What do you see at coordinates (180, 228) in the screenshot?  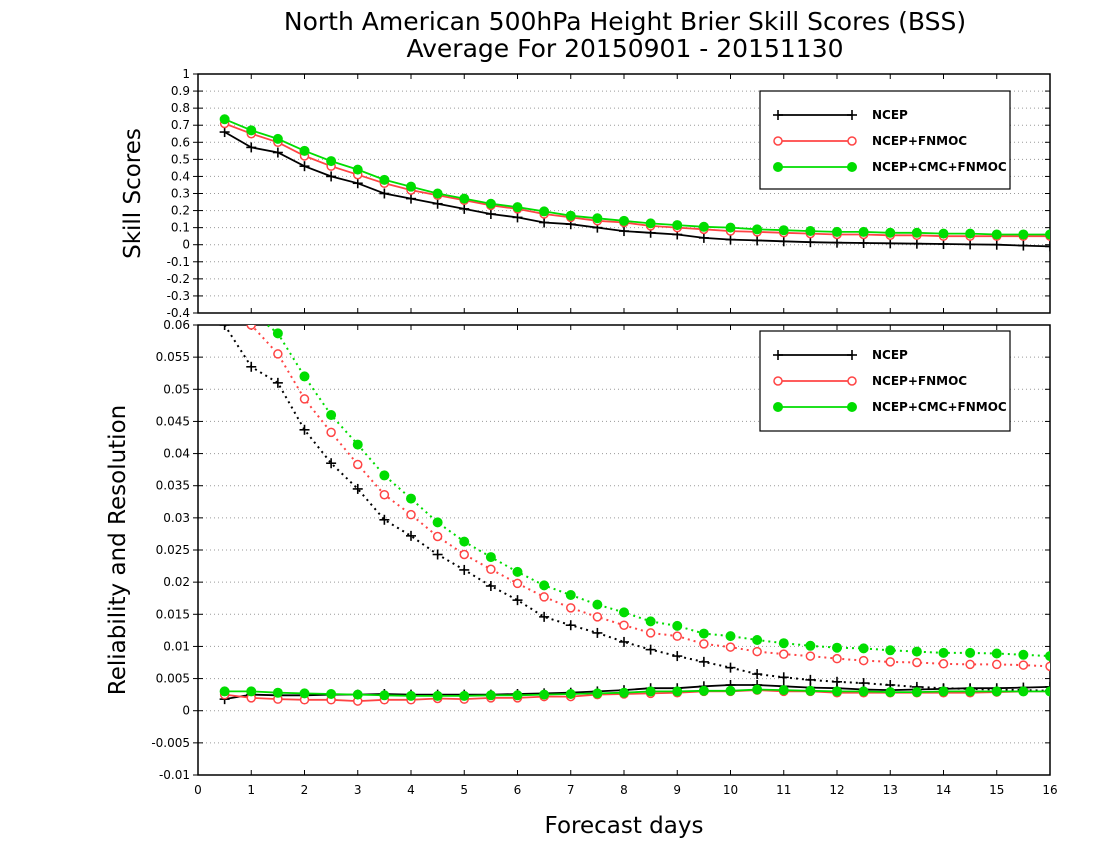 I see `y-tick-label: 0.1` at bounding box center [180, 228].